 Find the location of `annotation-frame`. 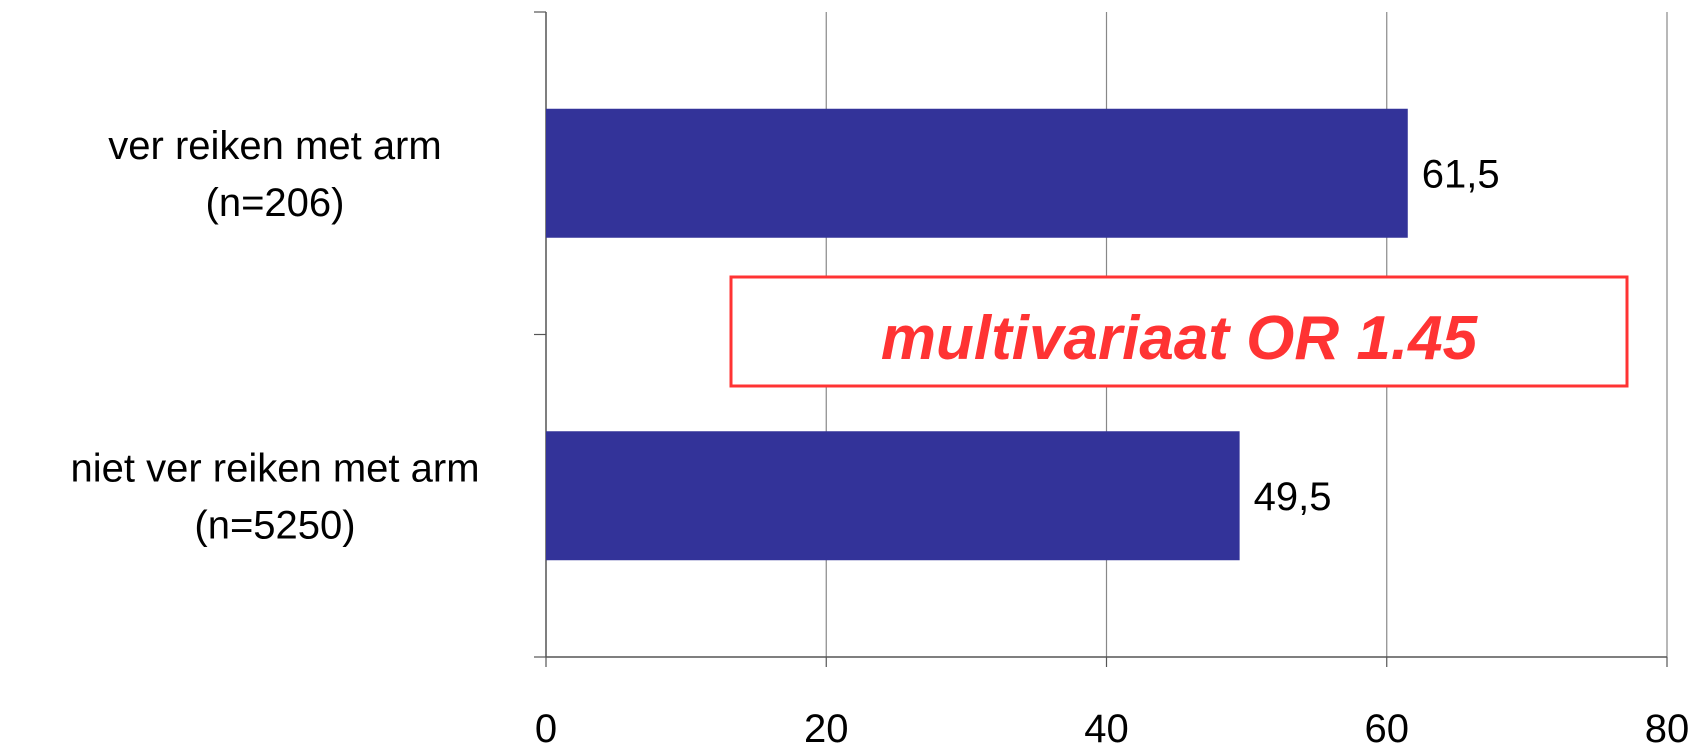

annotation-frame is located at coordinates (1179, 331).